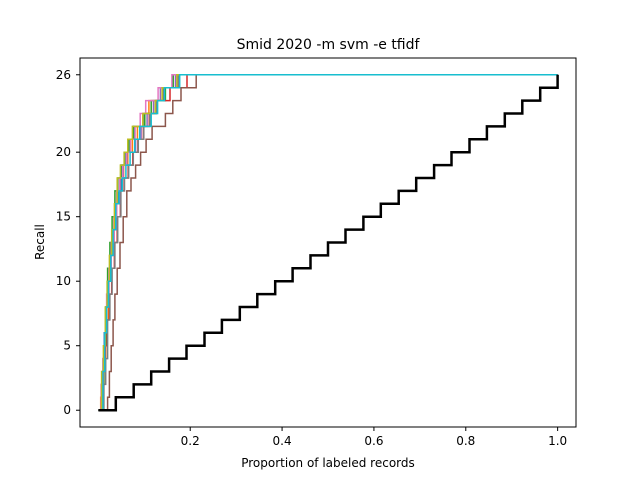 Image resolution: width=640 pixels, height=480 pixels. What do you see at coordinates (67, 346) in the screenshot?
I see `y-tick-label: 5` at bounding box center [67, 346].